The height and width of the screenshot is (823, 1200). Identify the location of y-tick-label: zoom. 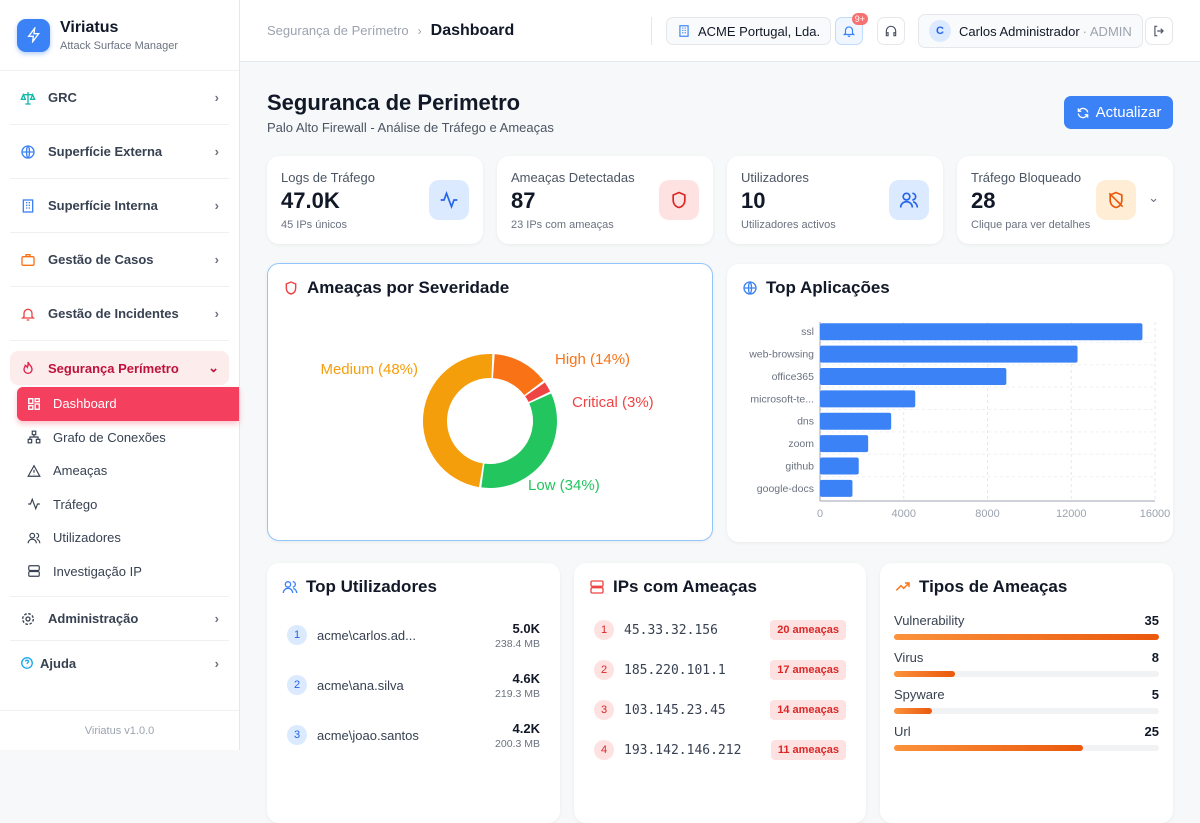
(801, 444).